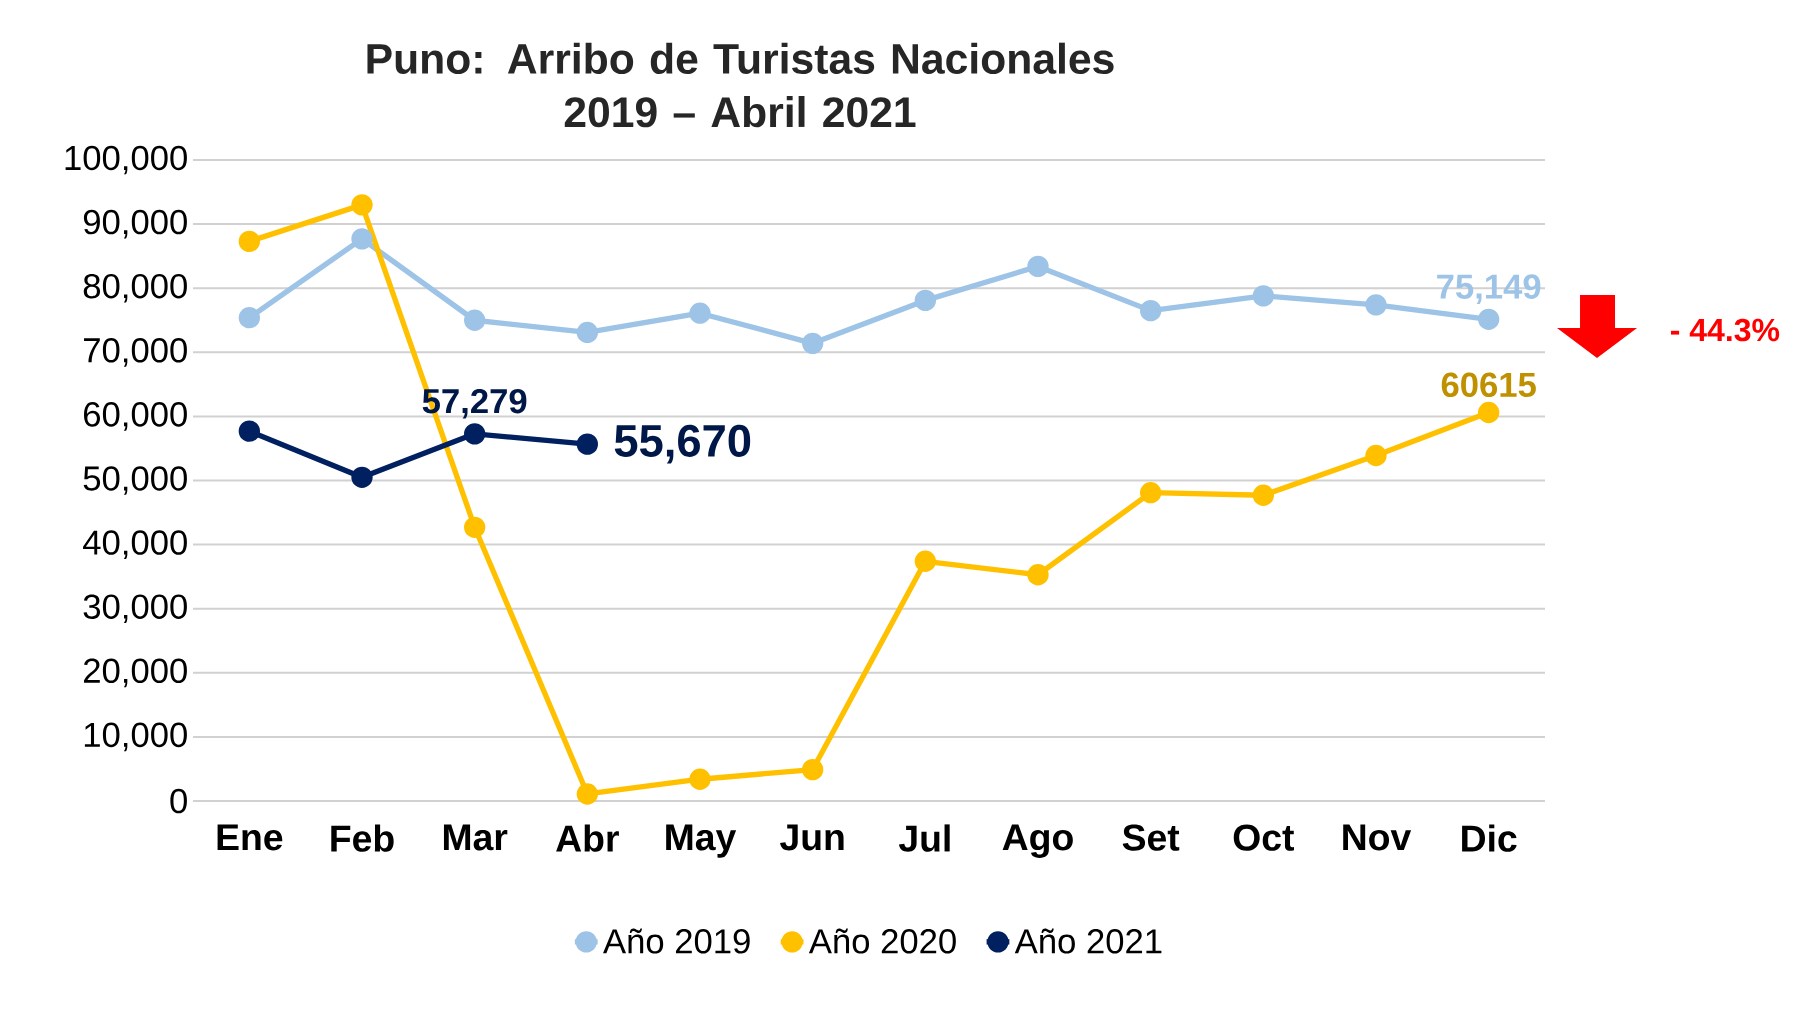 The height and width of the screenshot is (1010, 1812). Describe the element at coordinates (362, 838) in the screenshot. I see `x-tick-label: Feb` at that location.